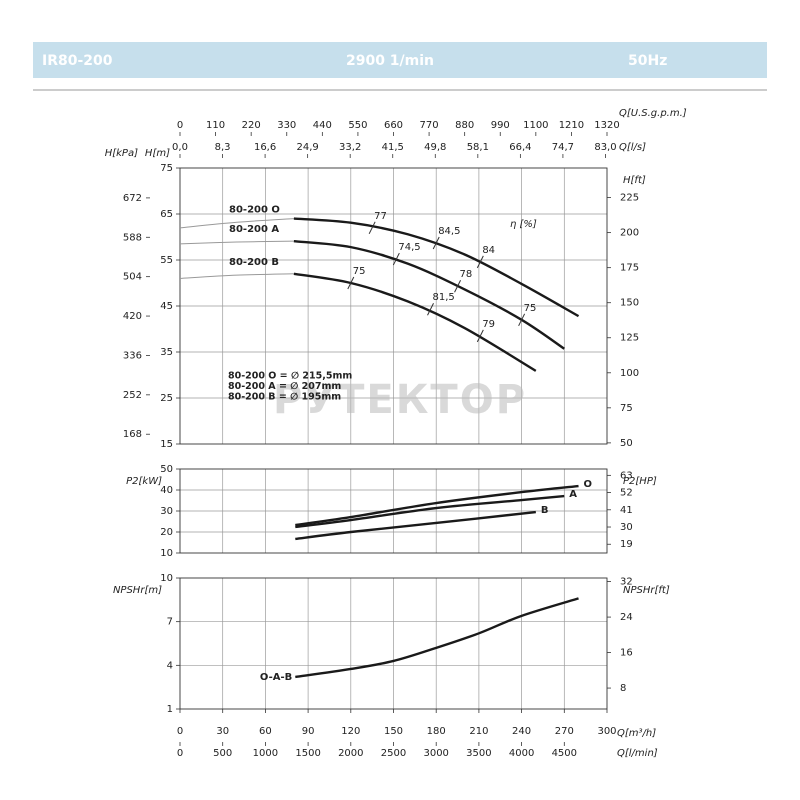 The height and width of the screenshot is (800, 800). What do you see at coordinates (166, 444) in the screenshot?
I see `y-tick-label: 15` at bounding box center [166, 444].